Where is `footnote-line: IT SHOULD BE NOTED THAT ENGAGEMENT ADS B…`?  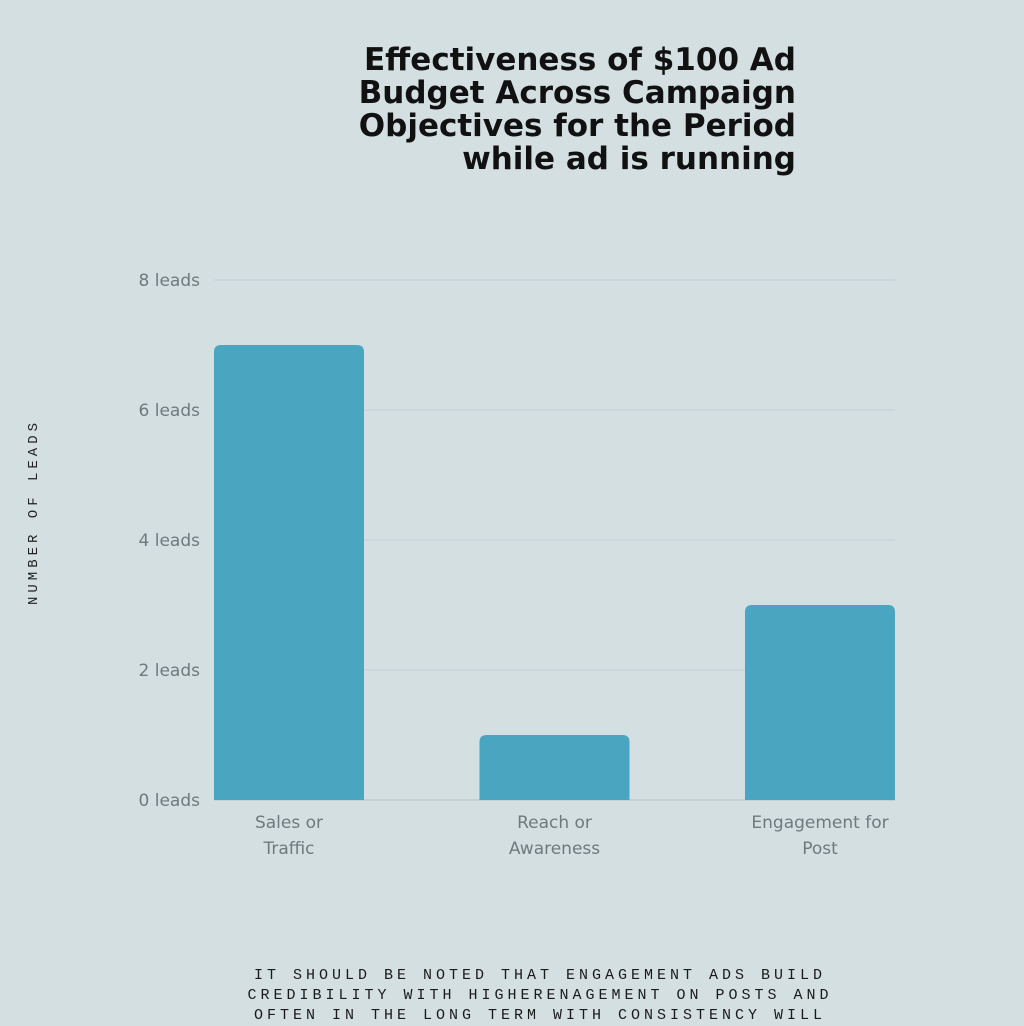 footnote-line: IT SHOULD BE NOTED THAT ENGAGEMENT ADS B… is located at coordinates (540, 975).